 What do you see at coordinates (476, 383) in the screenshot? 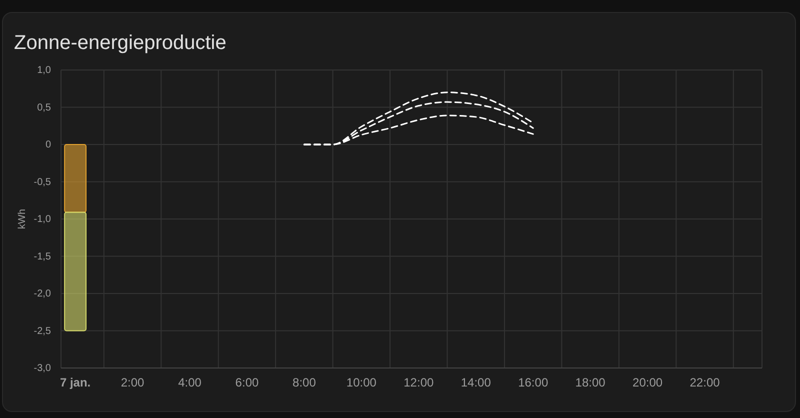
I see `x-tick-label: 14:00` at bounding box center [476, 383].